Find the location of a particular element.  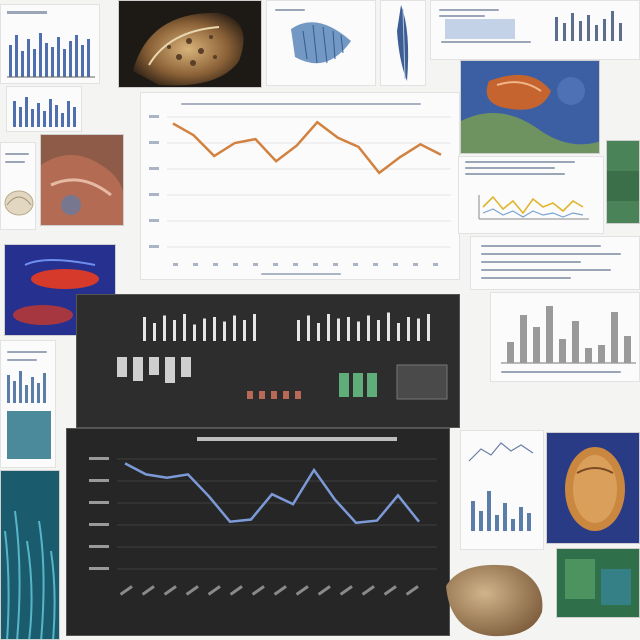

thumbnail-bar-chart-top-left is located at coordinates (50, 44).